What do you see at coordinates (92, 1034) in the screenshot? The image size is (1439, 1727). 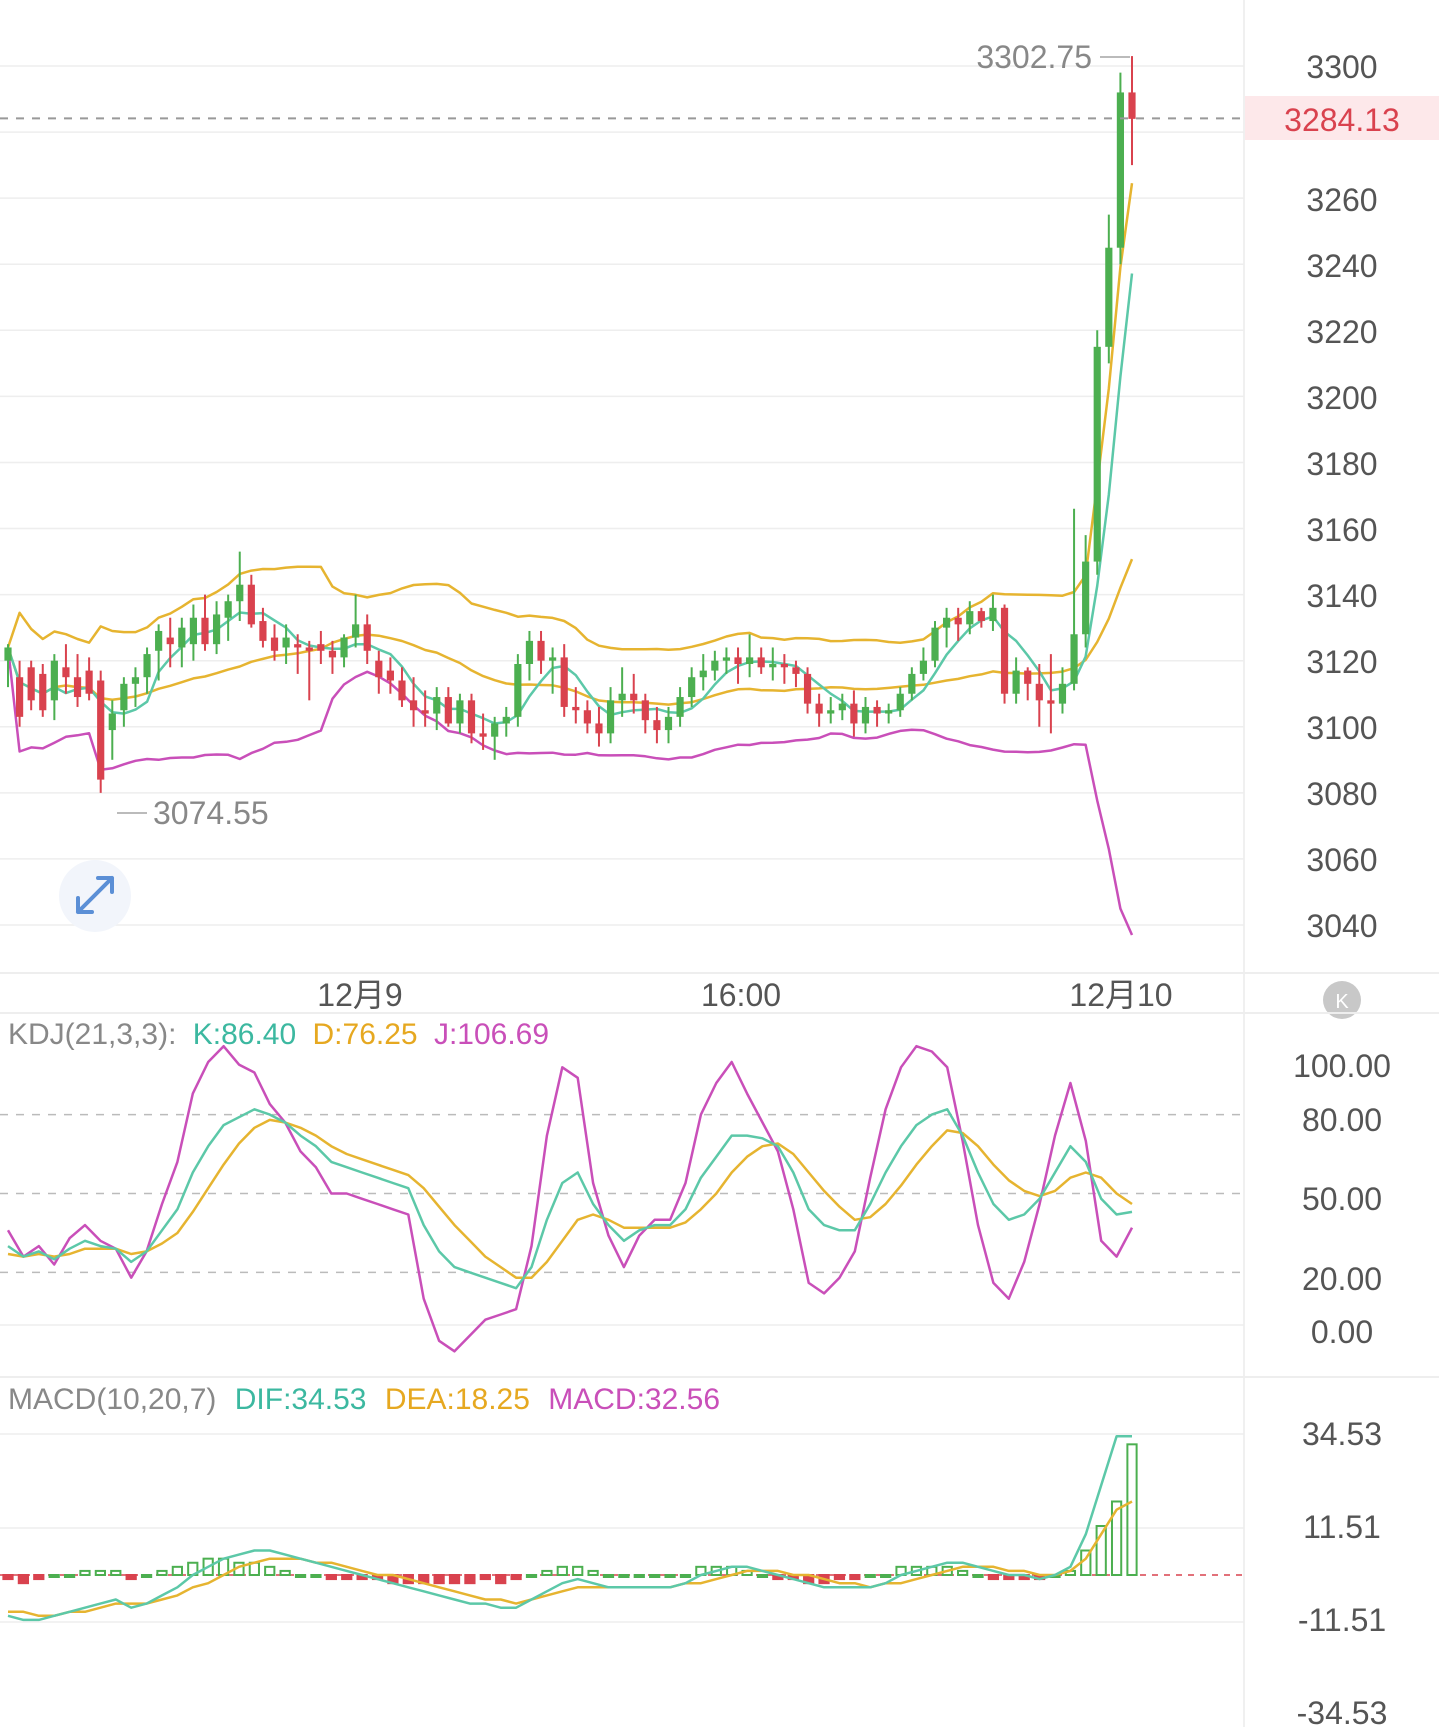 I see `kdj-title: KDJ(21,3,3):` at bounding box center [92, 1034].